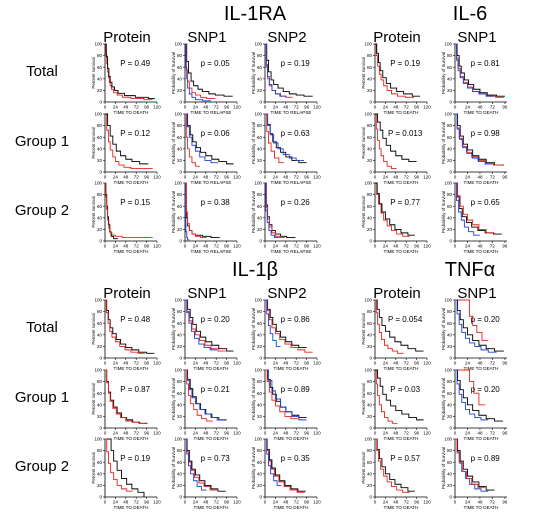  I want to click on p-value-label: p = 0.98, so click(486, 133).